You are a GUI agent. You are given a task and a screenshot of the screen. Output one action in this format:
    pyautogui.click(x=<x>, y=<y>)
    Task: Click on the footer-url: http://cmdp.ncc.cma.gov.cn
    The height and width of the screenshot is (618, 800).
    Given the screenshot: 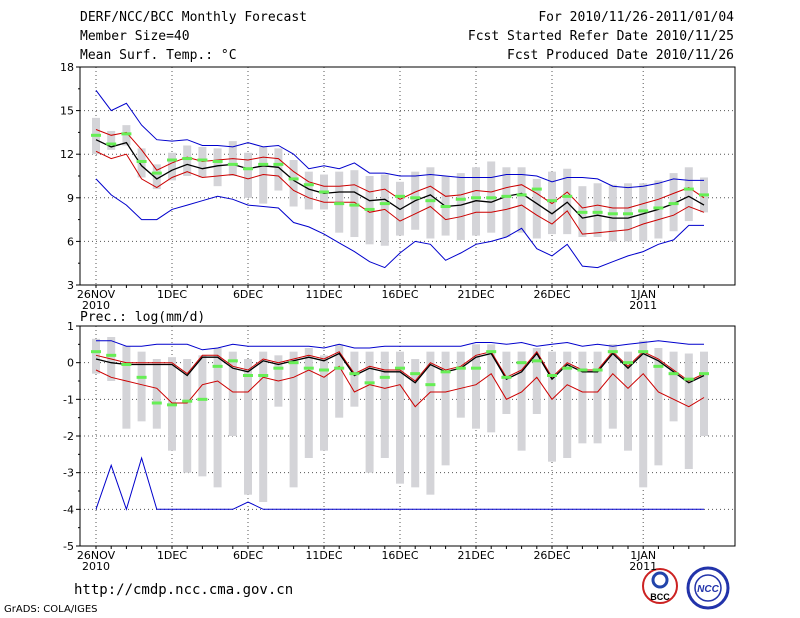 What is the action you would take?
    pyautogui.click(x=184, y=590)
    